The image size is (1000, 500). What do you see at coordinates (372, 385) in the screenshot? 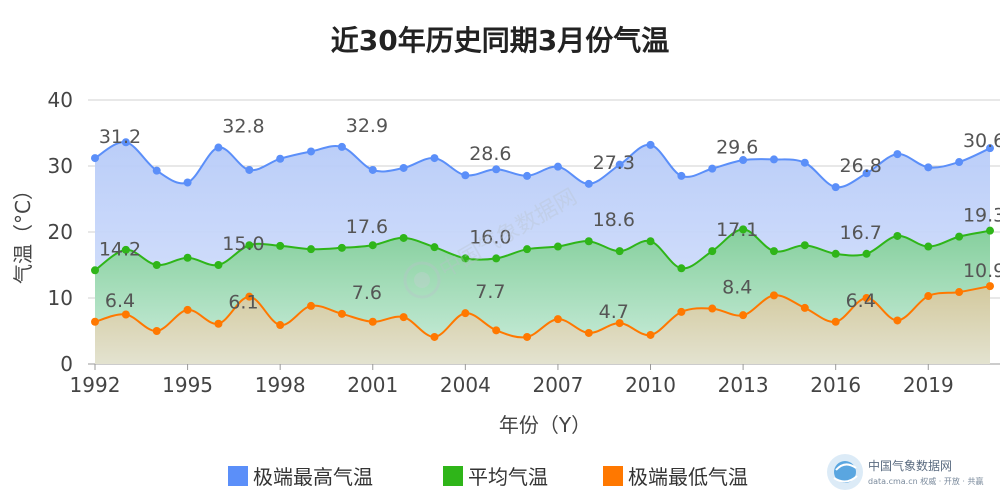
I see `x-tick-label: 2001` at bounding box center [372, 385].